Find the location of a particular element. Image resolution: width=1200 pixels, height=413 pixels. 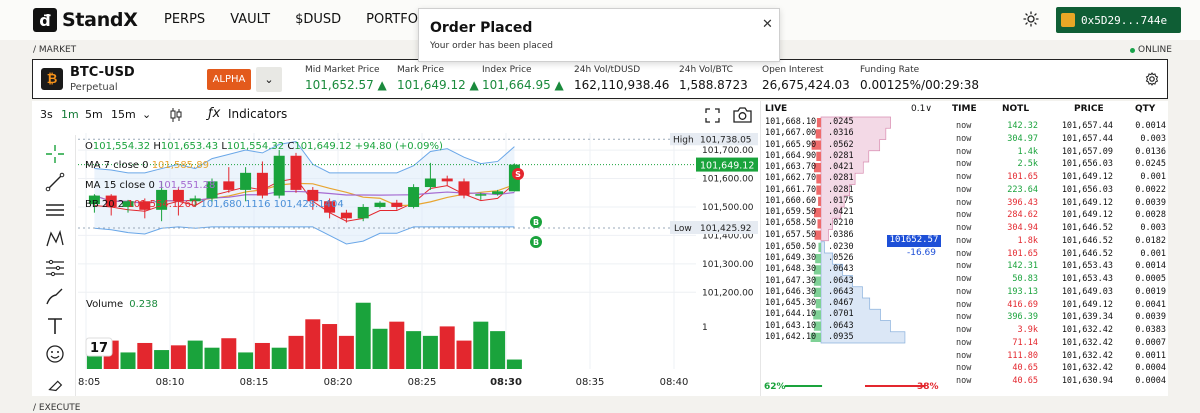

orderbook-bid-row: 101,650.50 .0230 is located at coordinates (854, 247).